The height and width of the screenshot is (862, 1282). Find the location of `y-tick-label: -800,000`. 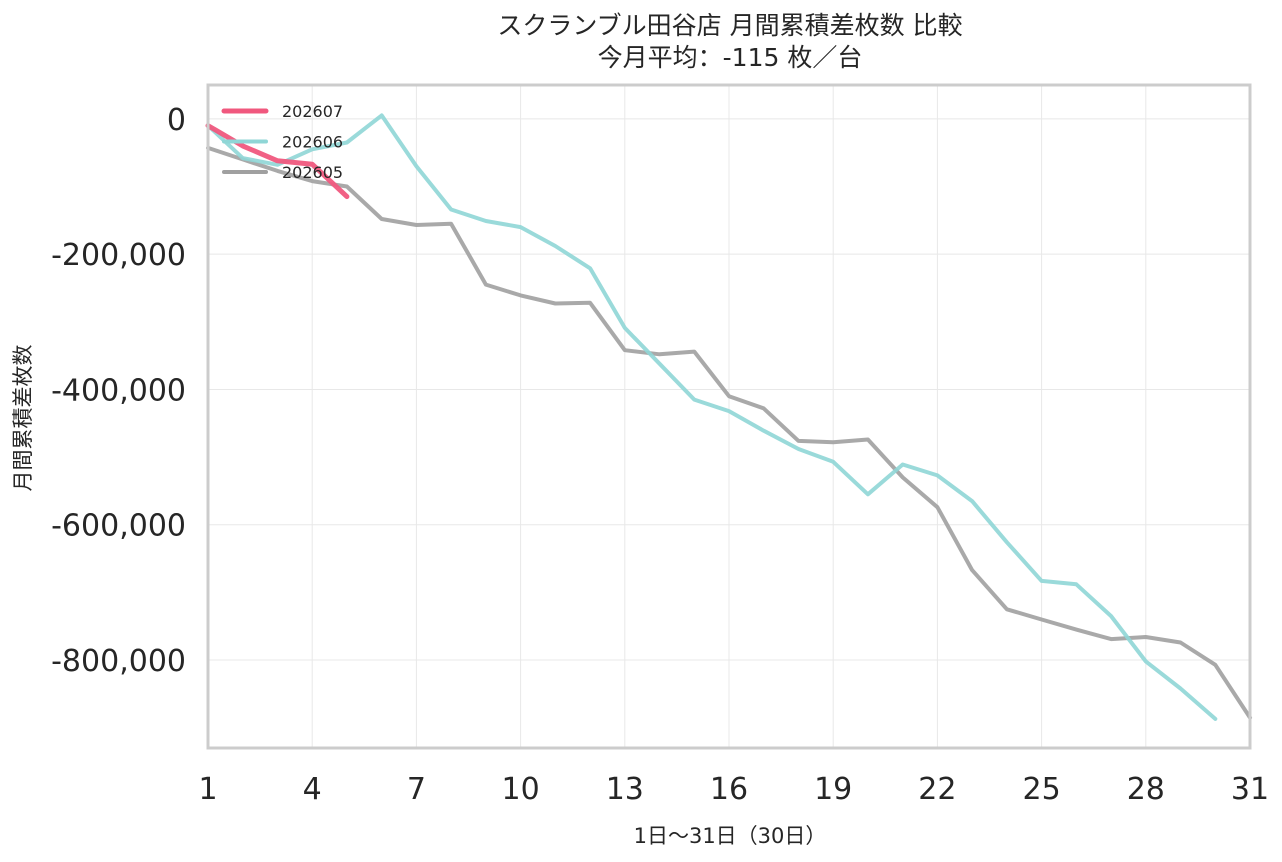

y-tick-label: -800,000 is located at coordinates (118, 661).